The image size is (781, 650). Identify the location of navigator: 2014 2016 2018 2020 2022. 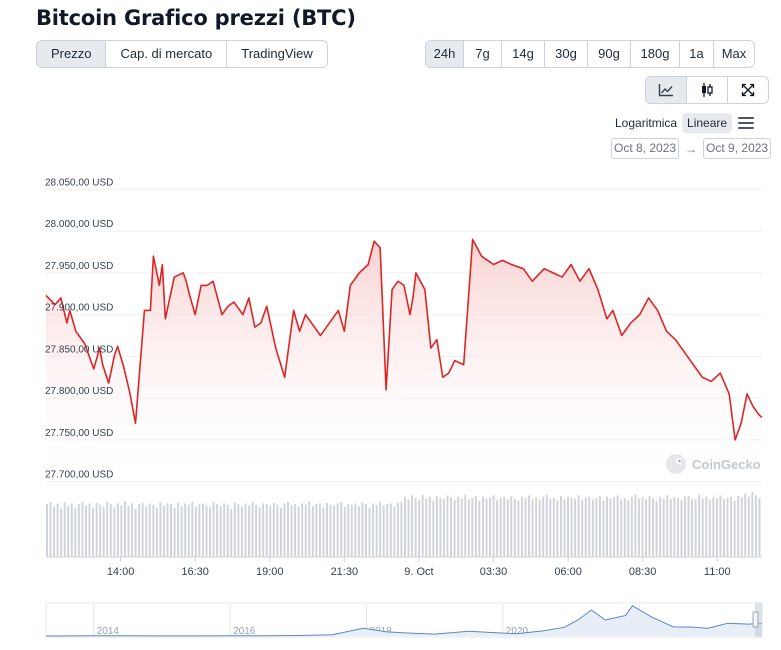
(404, 620).